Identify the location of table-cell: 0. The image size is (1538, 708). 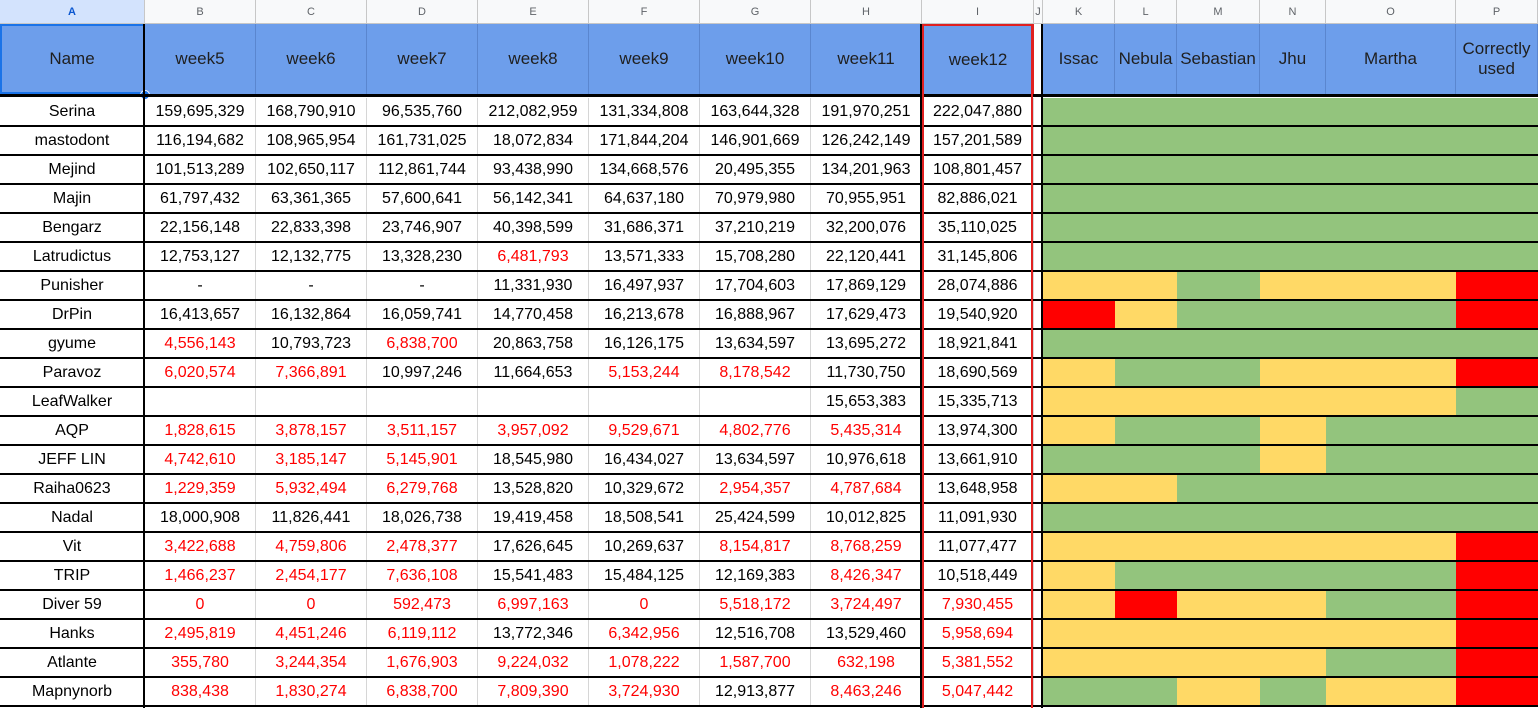
(644, 604).